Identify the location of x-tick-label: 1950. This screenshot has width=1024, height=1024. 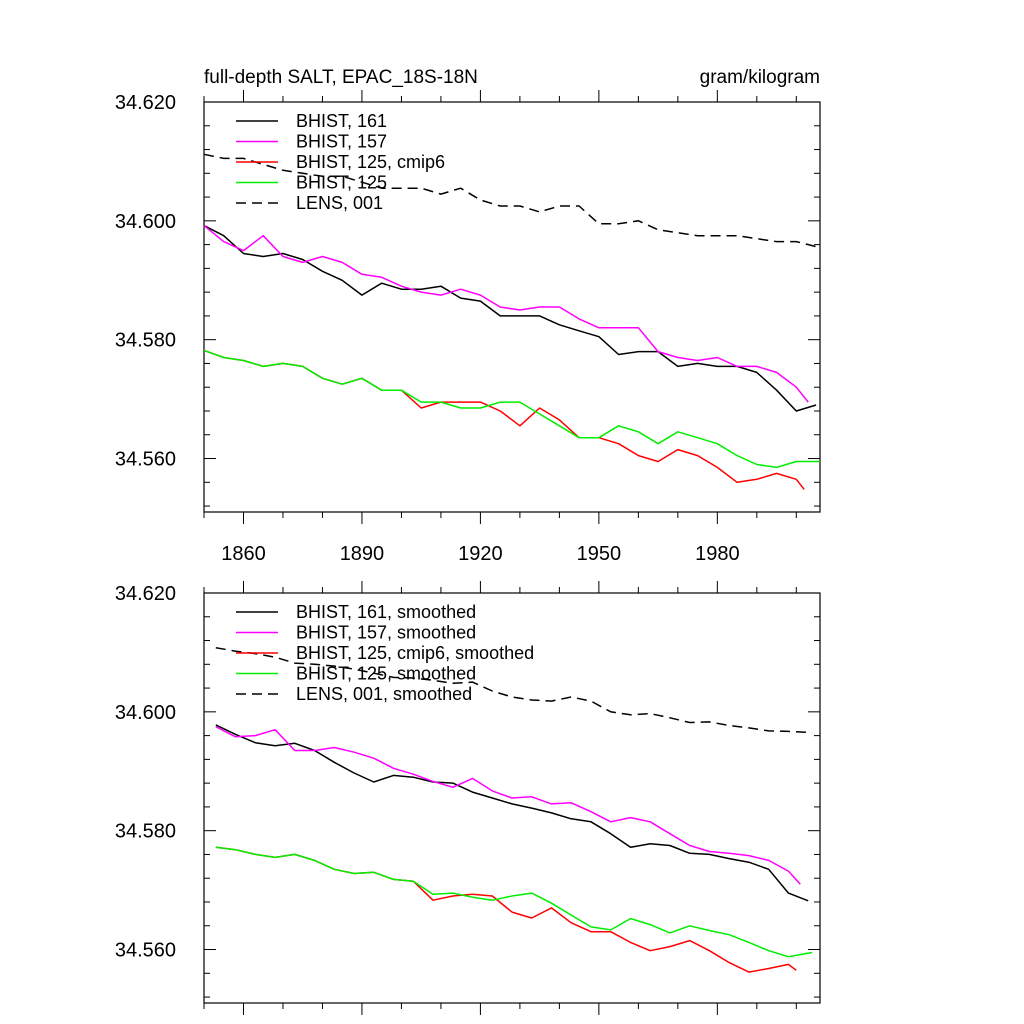
(599, 554).